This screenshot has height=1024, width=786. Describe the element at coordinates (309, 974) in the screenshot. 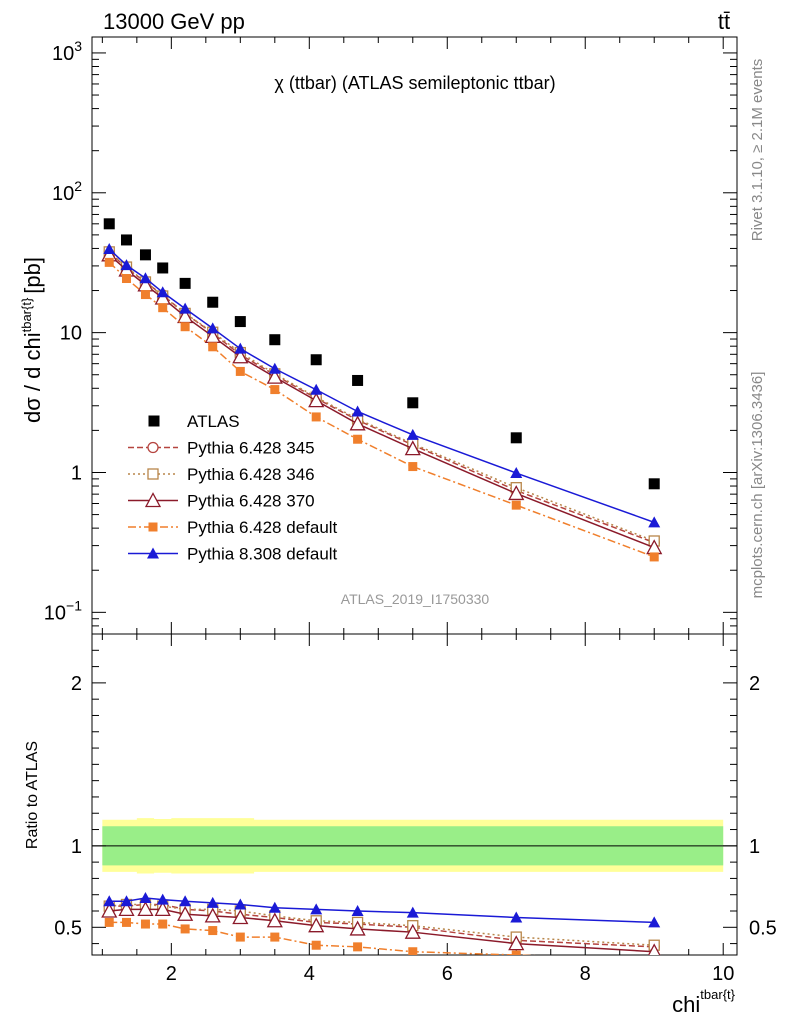

I see `x-tick-label: 4` at that location.